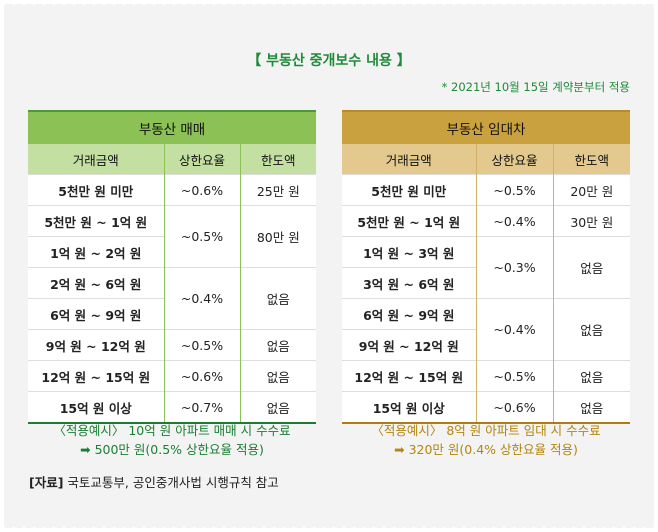 Image resolution: width=658 pixels, height=532 pixels. Describe the element at coordinates (514, 267) in the screenshot. I see `cell-rate: ~0.3%` at that location.